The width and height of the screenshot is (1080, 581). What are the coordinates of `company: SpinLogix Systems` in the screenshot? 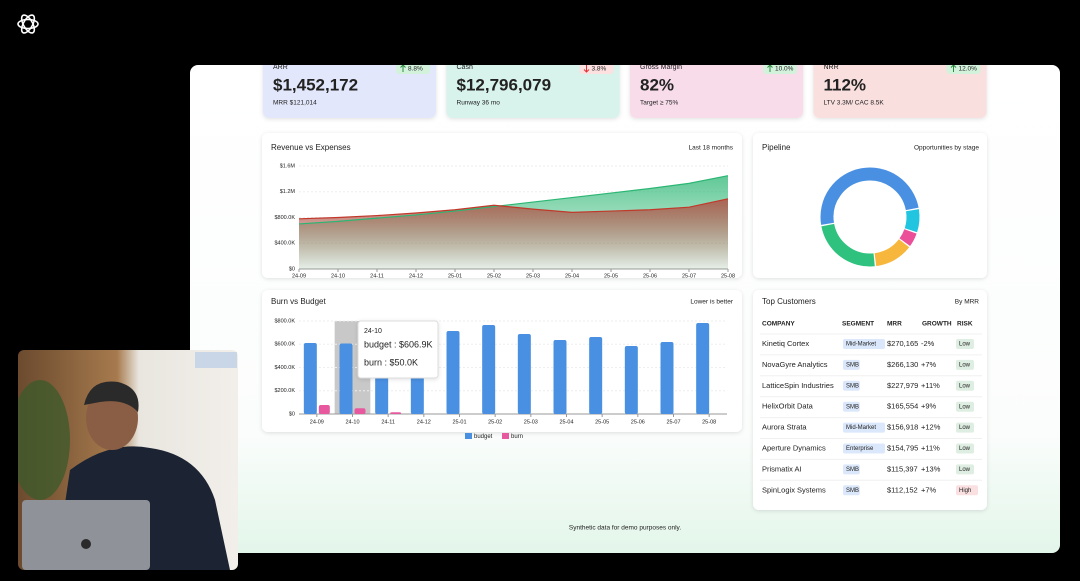 It's located at (794, 489).